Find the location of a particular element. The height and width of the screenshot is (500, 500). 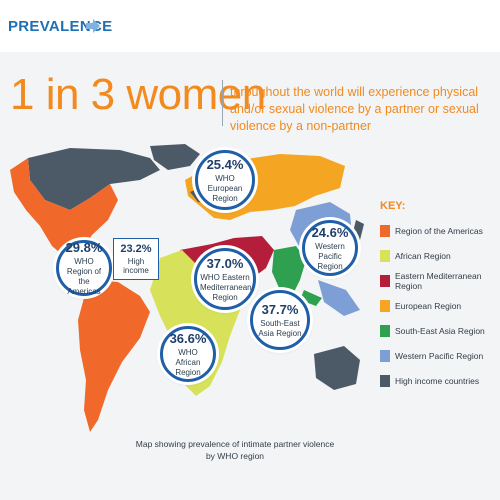

bubble-label: WHO Eastern Mediterranean Region is located at coordinates (226, 287).